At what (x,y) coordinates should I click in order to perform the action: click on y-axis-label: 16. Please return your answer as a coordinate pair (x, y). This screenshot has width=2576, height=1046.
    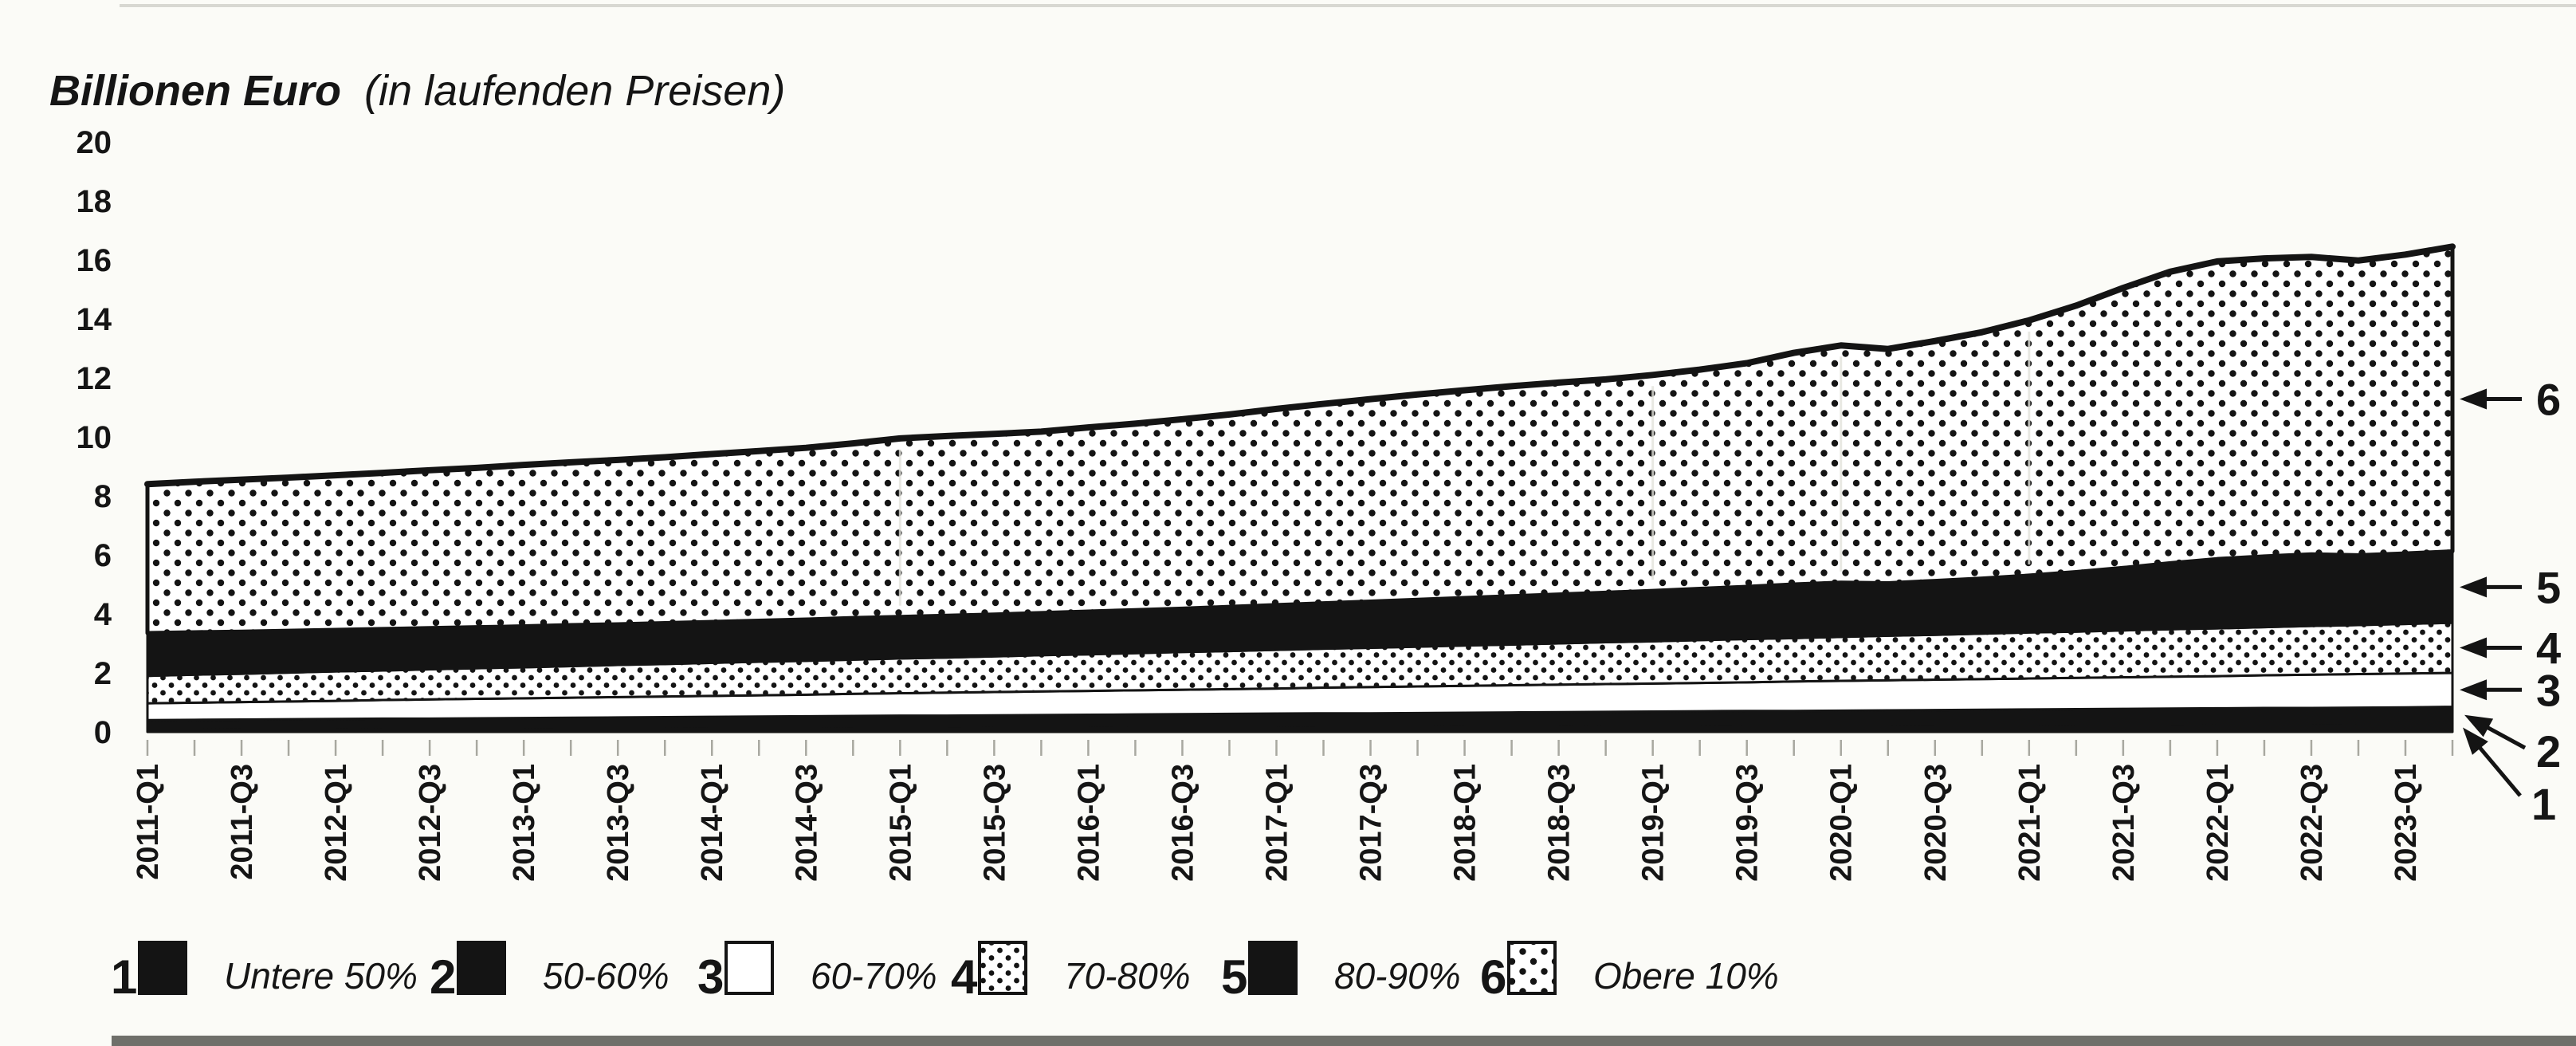
    Looking at the image, I should click on (94, 260).